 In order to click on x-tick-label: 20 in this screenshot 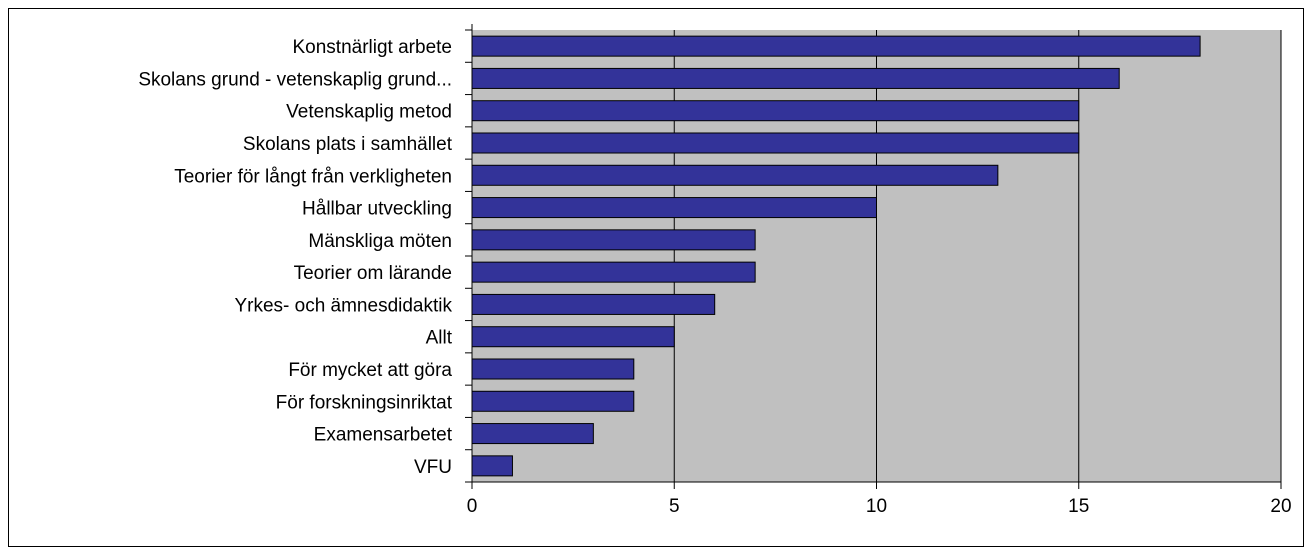, I will do `click(1280, 506)`.